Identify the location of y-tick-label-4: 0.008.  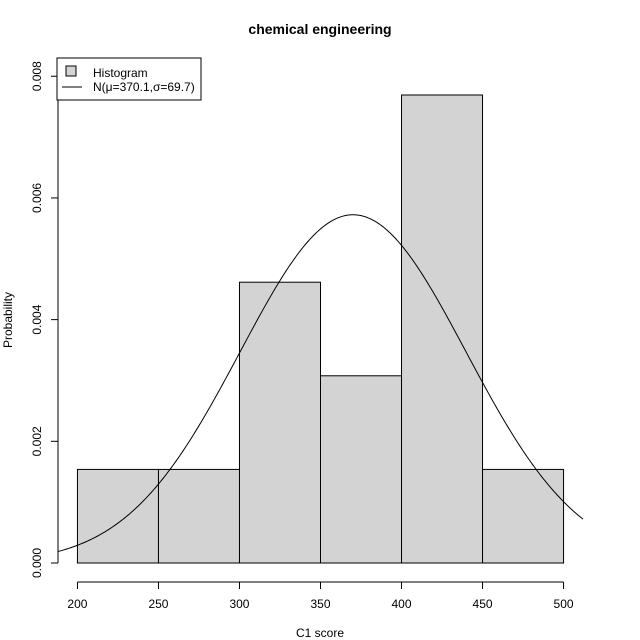
(37, 76).